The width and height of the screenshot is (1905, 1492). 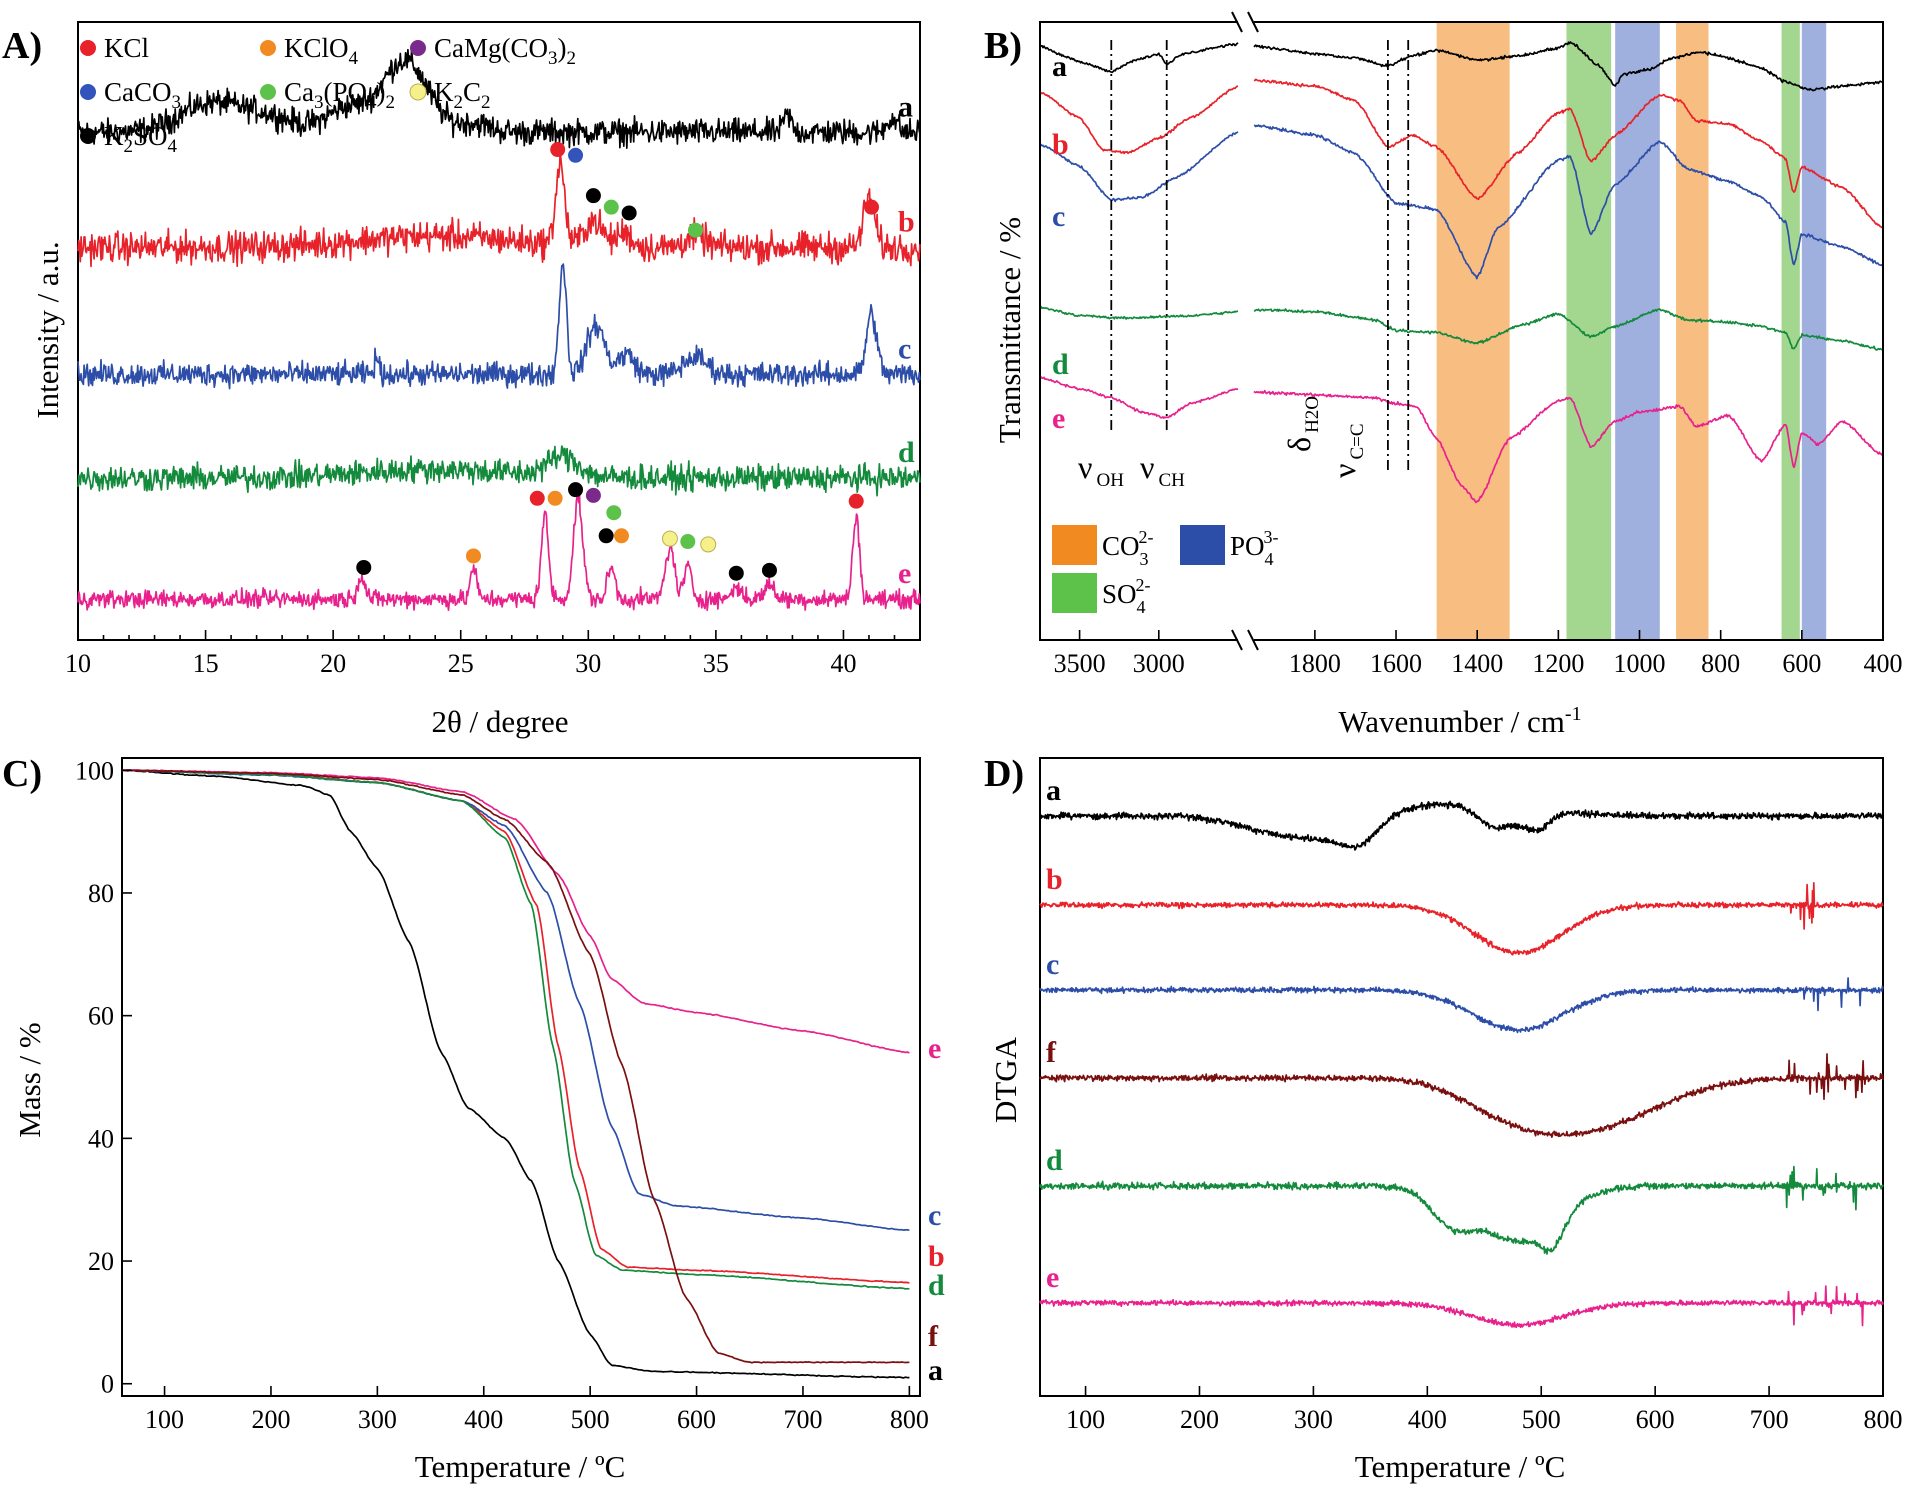 I want to click on annotation-sub: OH, so click(x=1110, y=480).